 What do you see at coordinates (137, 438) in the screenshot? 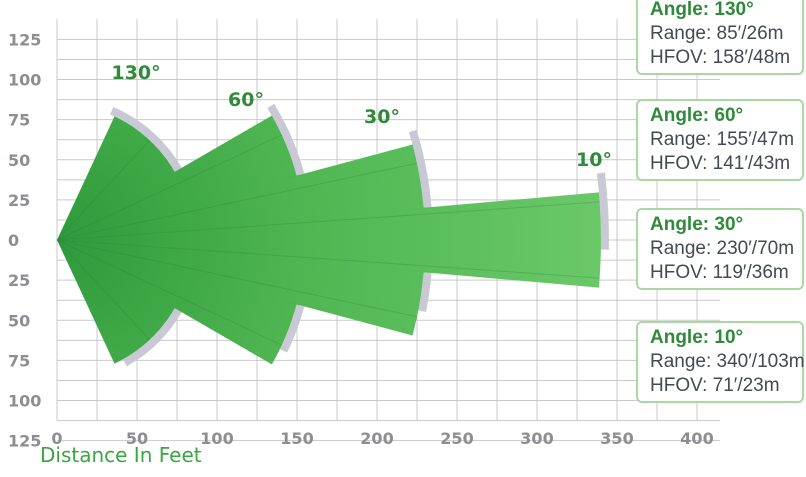
I see `x-tick-label: 50` at bounding box center [137, 438].